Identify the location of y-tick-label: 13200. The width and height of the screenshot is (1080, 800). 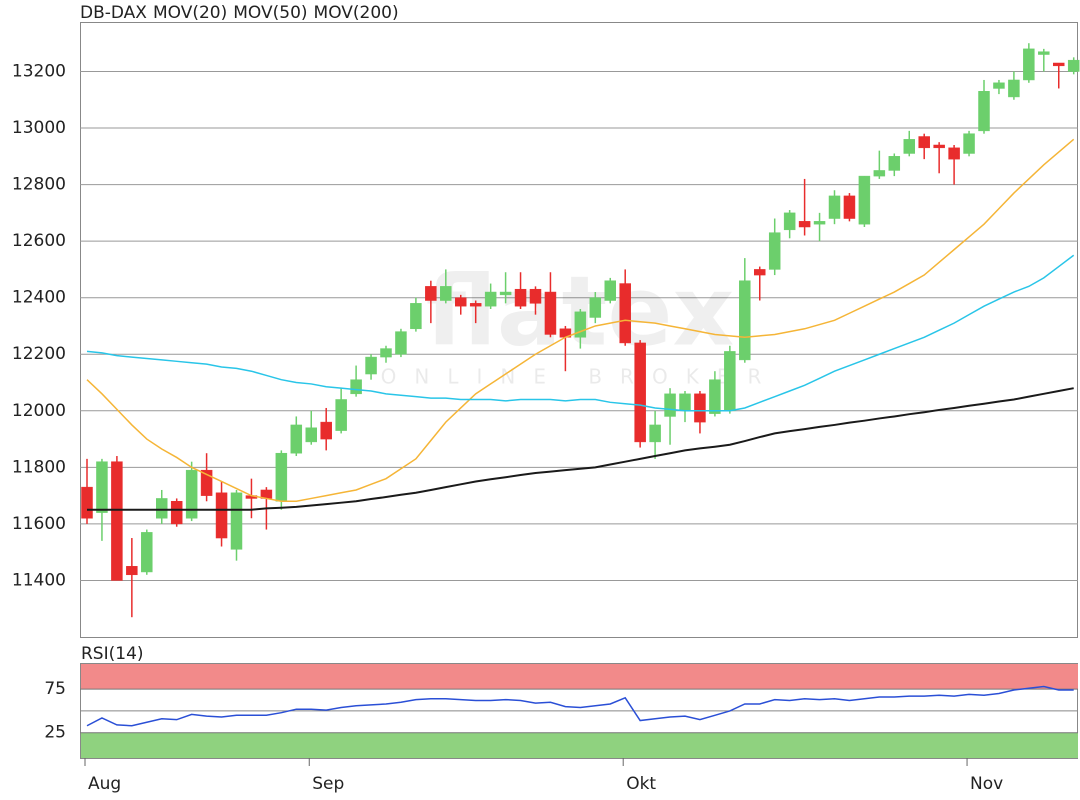
(39, 71).